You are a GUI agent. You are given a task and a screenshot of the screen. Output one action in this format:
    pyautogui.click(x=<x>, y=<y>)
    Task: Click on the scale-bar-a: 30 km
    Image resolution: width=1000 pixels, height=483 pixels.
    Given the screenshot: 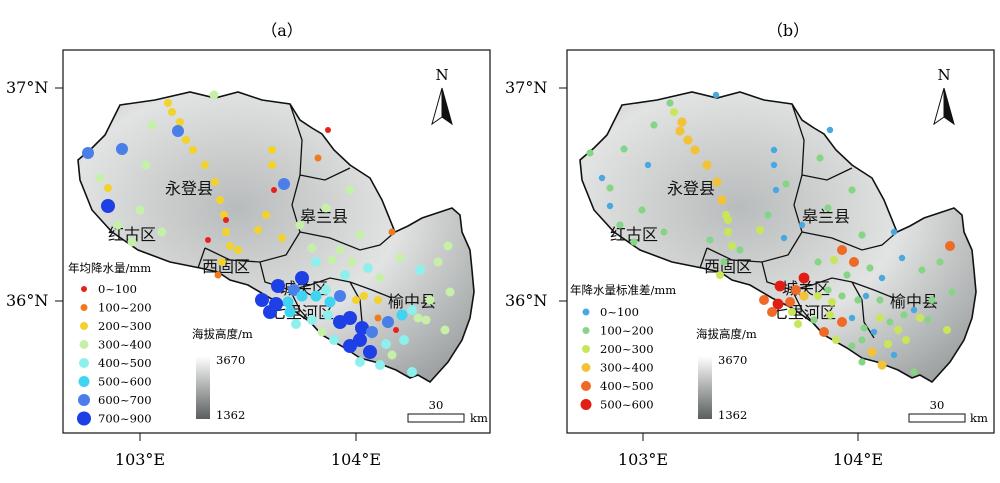 What is the action you would take?
    pyautogui.click(x=447, y=411)
    